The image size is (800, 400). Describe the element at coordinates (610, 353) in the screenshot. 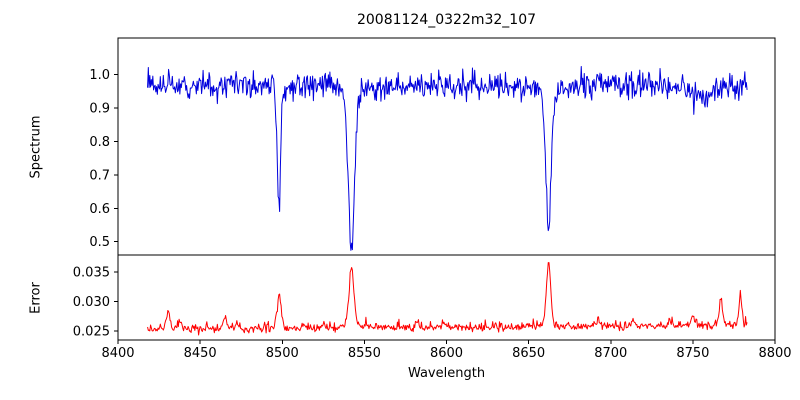

I see `svg-text: 8700` at that location.